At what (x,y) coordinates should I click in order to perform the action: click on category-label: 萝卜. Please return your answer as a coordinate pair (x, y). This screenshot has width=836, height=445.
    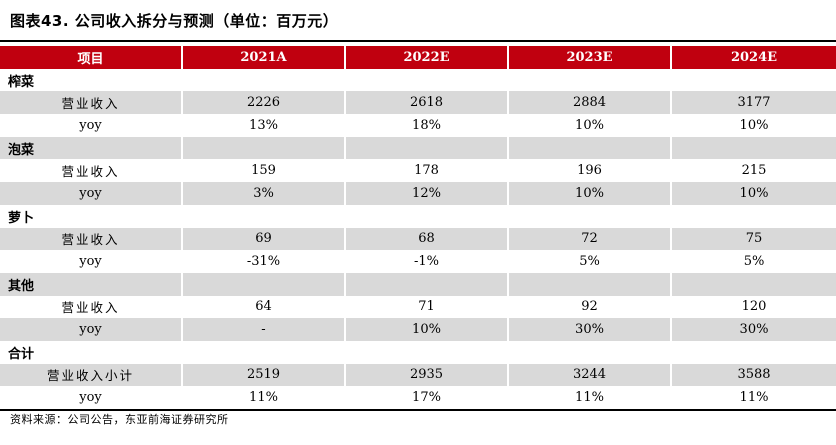
    Looking at the image, I should click on (91, 216).